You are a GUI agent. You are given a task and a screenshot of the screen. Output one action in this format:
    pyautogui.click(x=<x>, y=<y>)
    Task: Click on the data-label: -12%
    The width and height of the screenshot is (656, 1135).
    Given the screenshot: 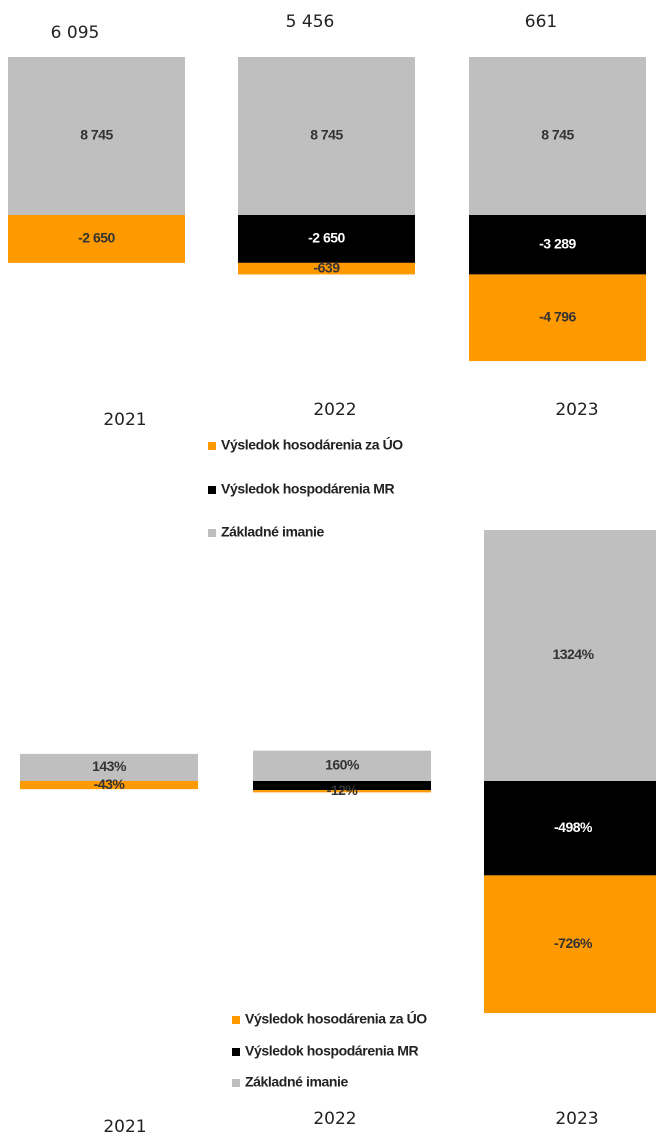 What is the action you would take?
    pyautogui.click(x=343, y=790)
    